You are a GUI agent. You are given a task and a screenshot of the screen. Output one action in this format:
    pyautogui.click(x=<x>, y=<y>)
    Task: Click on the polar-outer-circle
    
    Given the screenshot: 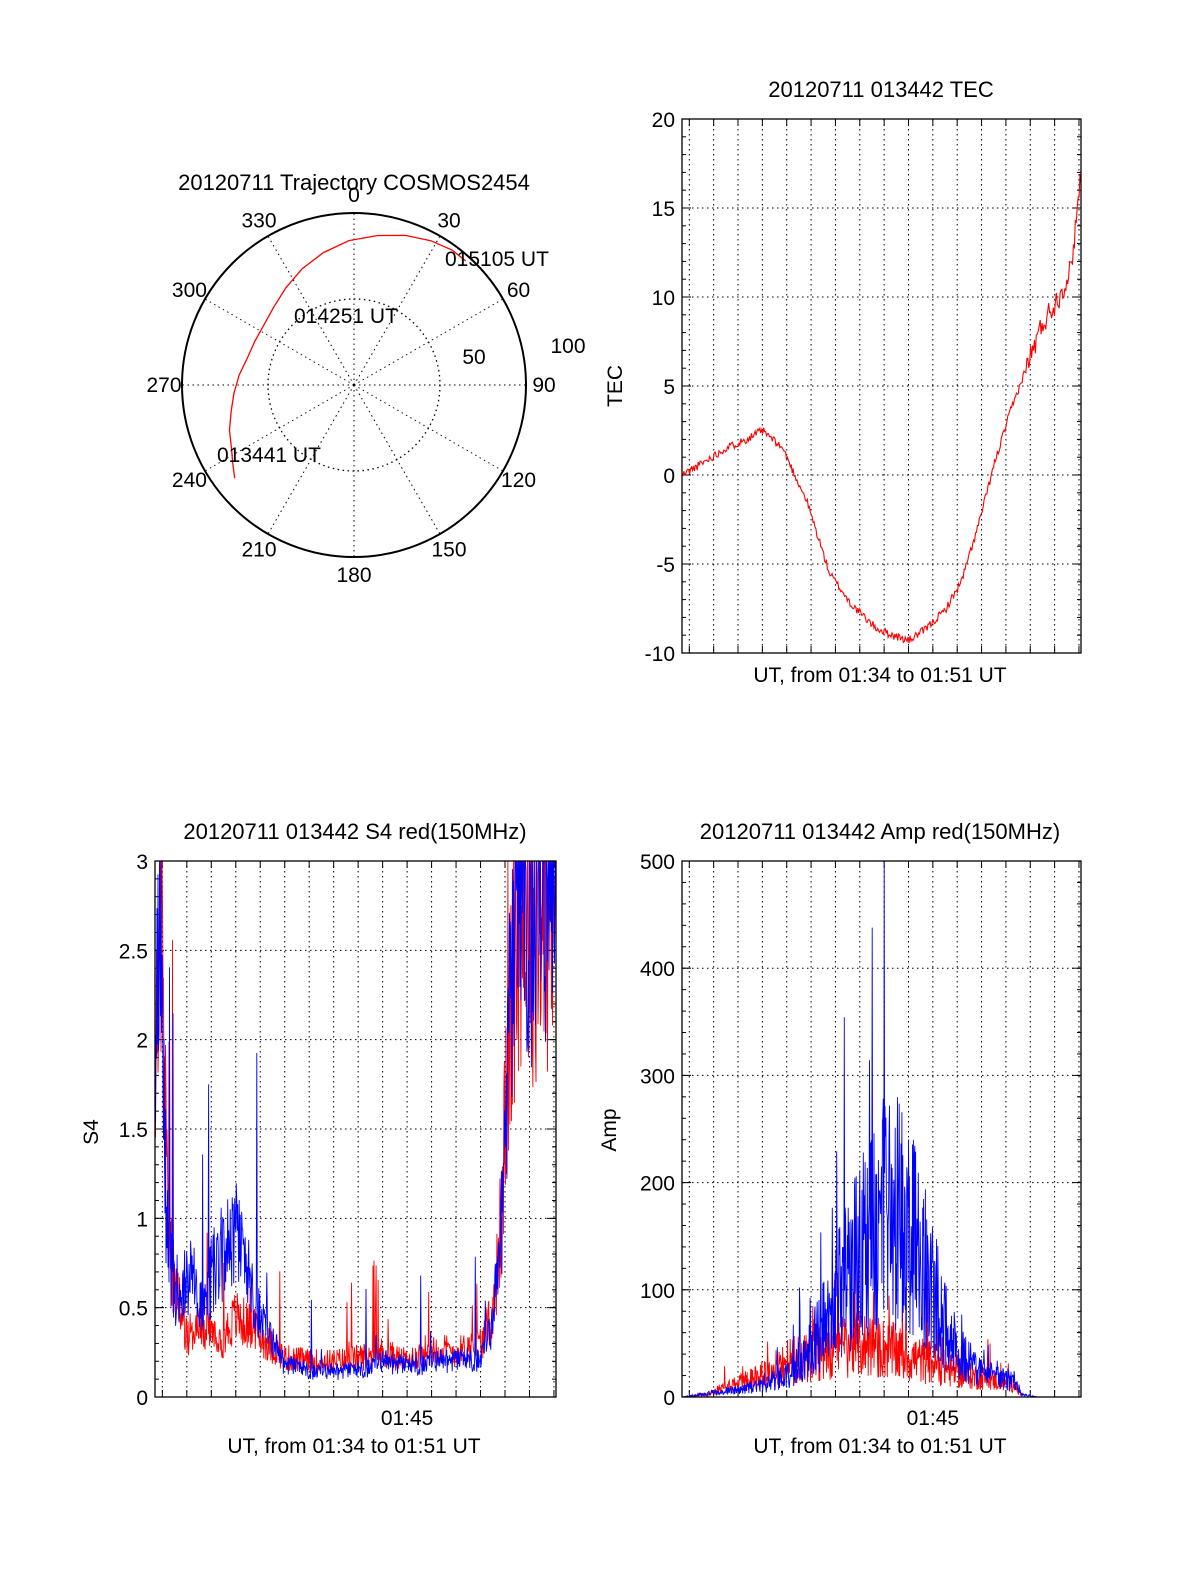 What is the action you would take?
    pyautogui.click(x=354, y=385)
    